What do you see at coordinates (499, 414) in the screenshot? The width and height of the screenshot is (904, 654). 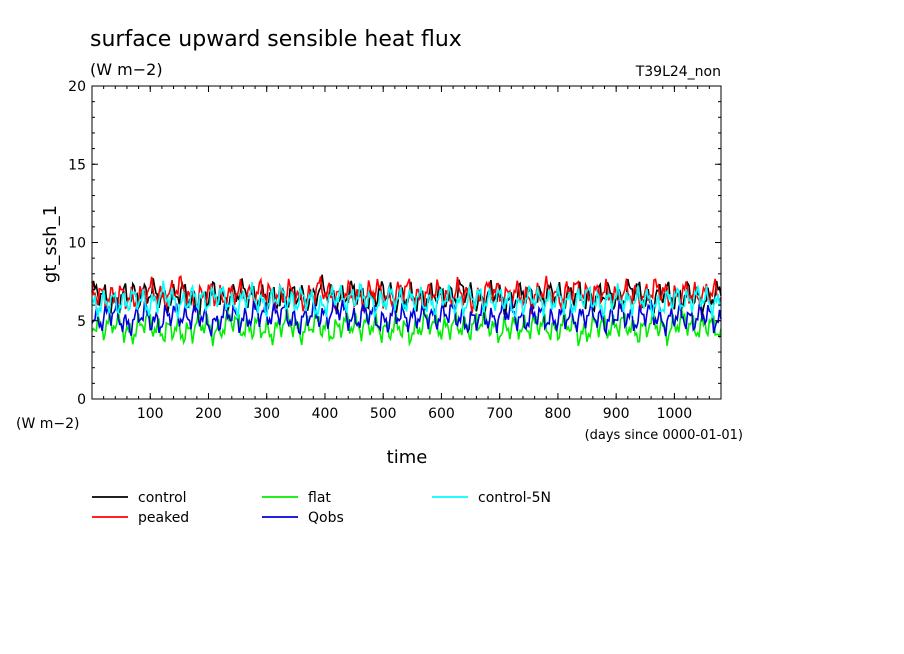 I see `x-tick-label: 700` at bounding box center [499, 414].